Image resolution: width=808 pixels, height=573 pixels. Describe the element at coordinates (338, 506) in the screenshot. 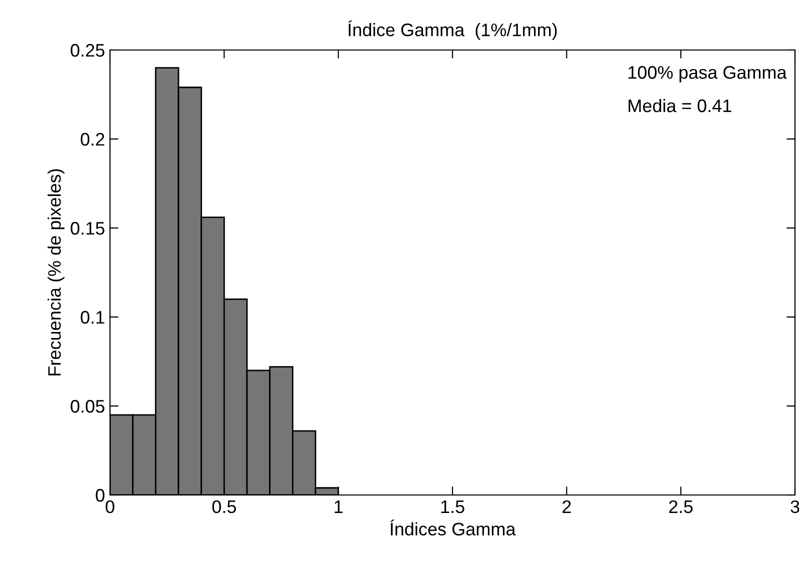

I see `x-tick-label: 1` at that location.